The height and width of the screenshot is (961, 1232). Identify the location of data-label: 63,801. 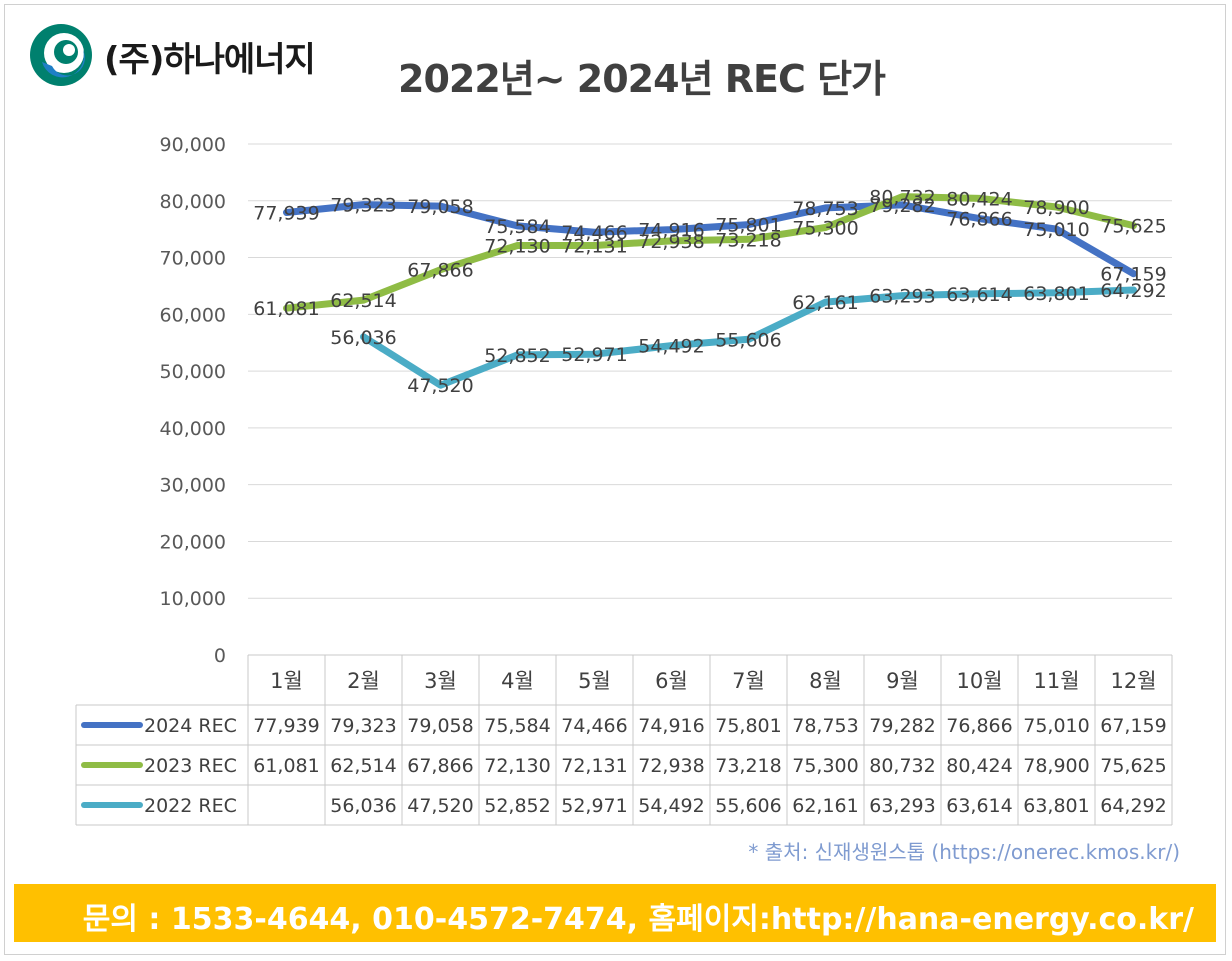
(1056, 294).